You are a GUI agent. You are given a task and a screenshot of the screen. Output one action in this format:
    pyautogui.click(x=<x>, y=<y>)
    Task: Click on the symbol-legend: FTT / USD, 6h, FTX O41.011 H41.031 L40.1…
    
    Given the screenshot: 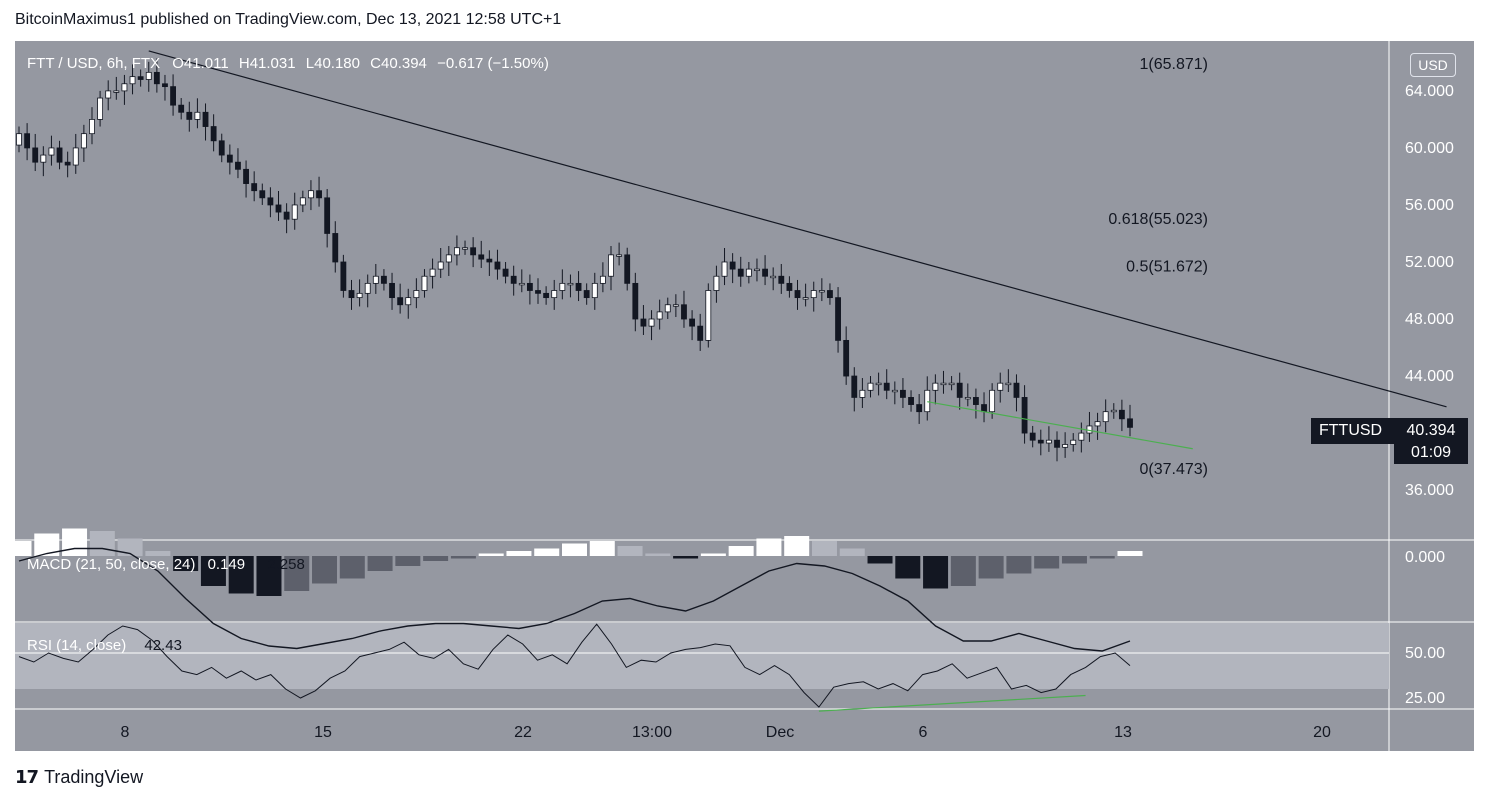 What is the action you would take?
    pyautogui.click(x=288, y=63)
    